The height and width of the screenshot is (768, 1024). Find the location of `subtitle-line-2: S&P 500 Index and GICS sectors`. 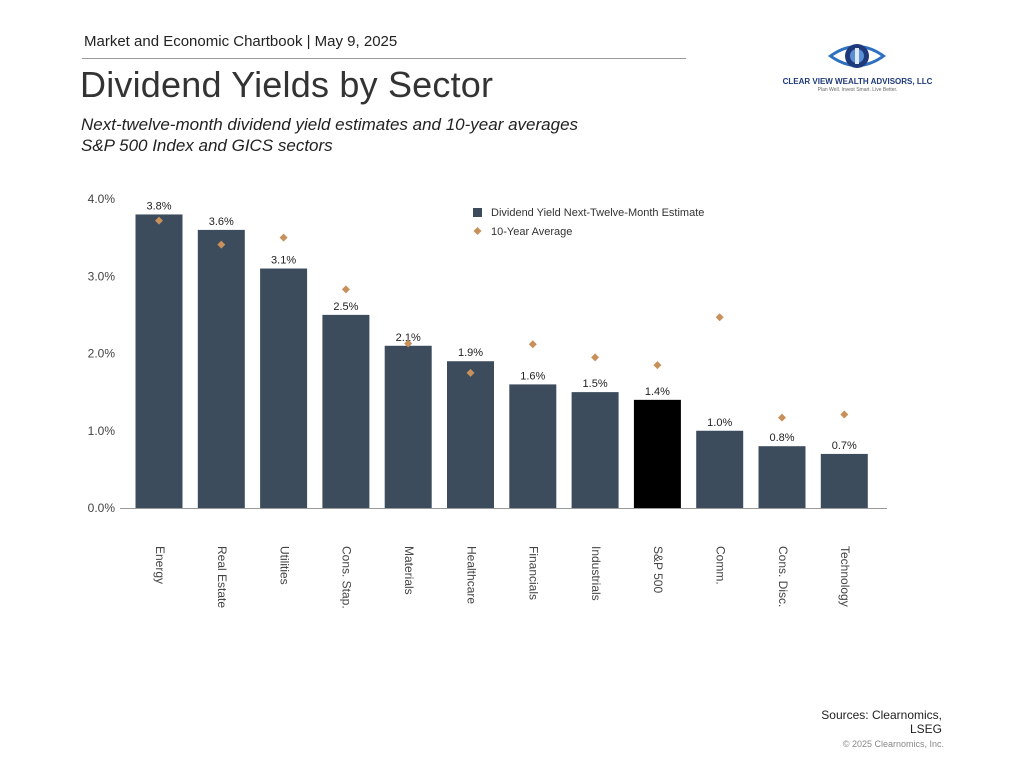

subtitle-line-2: S&P 500 Index and GICS sectors is located at coordinates (207, 145).